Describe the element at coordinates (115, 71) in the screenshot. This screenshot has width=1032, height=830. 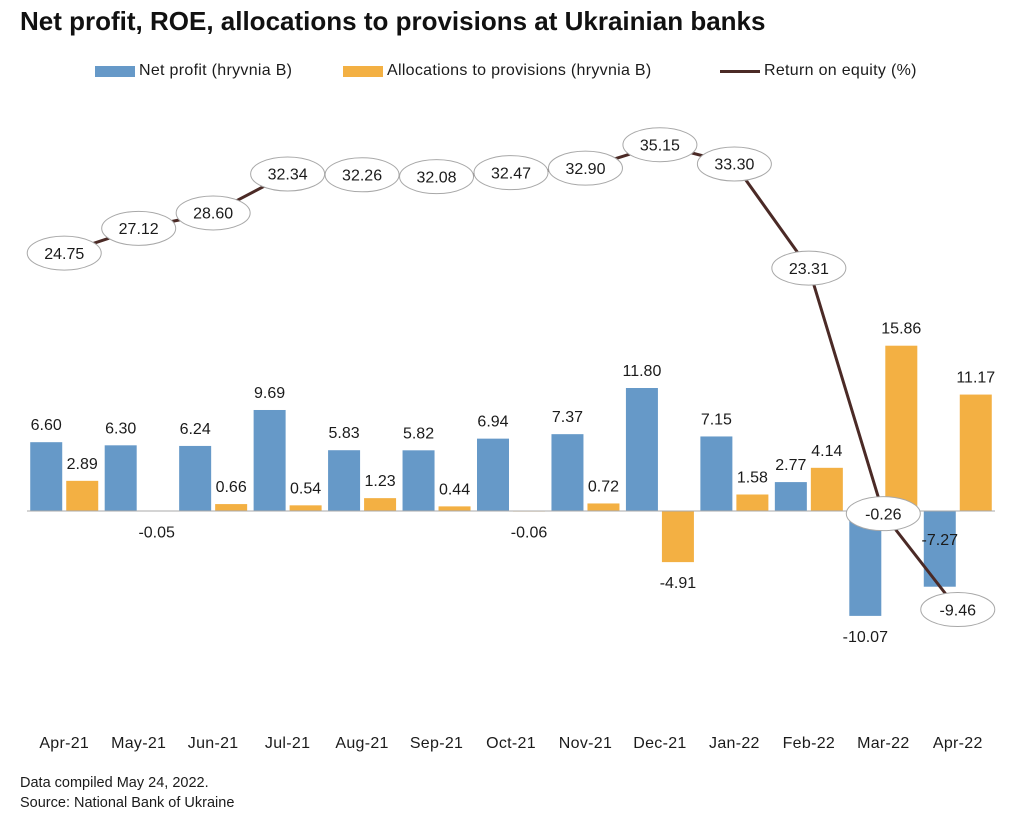
I see `legend-swatch-net-profit` at that location.